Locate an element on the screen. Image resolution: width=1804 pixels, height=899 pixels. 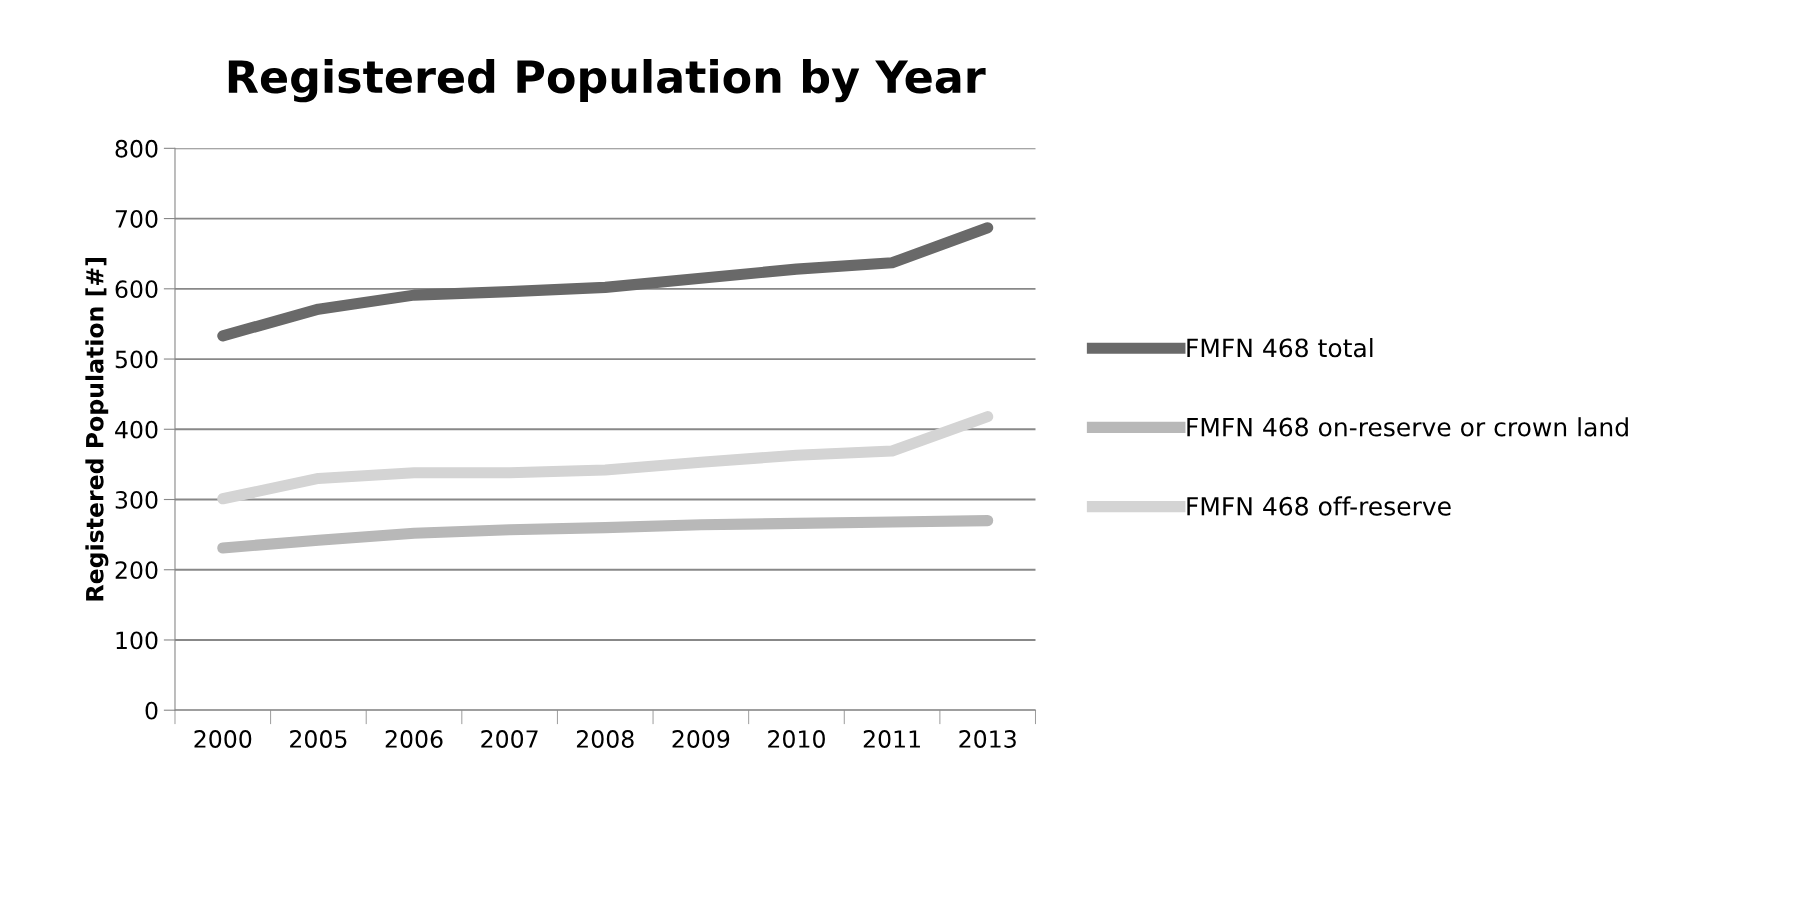
y-tick-label: 400 is located at coordinates (136, 429).